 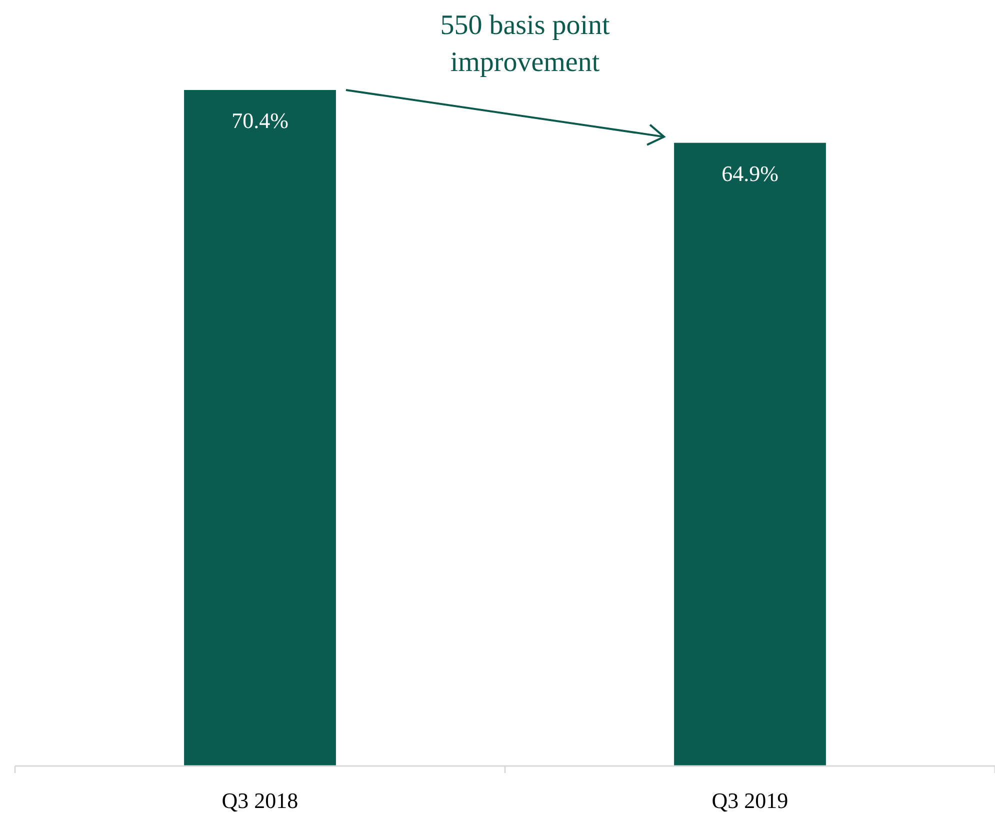 What do you see at coordinates (750, 800) in the screenshot?
I see `x-tick-label: Q3 2019` at bounding box center [750, 800].